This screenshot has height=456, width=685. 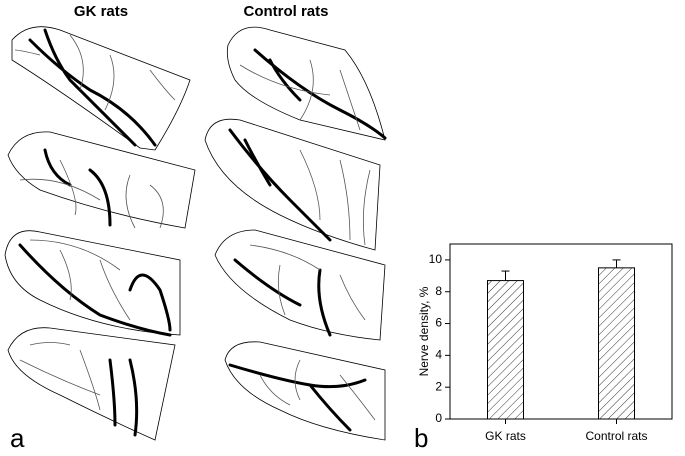 What do you see at coordinates (505, 436) in the screenshot?
I see `x-tick-label: GK rats` at bounding box center [505, 436].